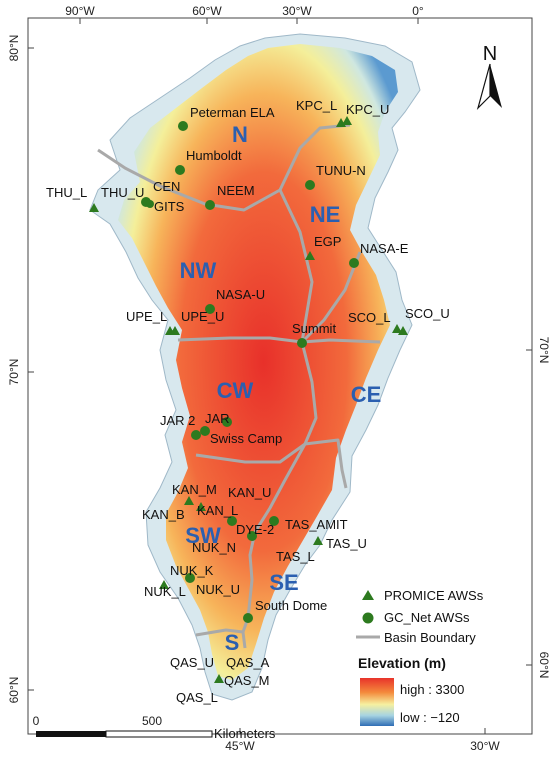 This screenshot has height=773, width=550. I want to click on region-label-sw: SW, so click(203, 535).